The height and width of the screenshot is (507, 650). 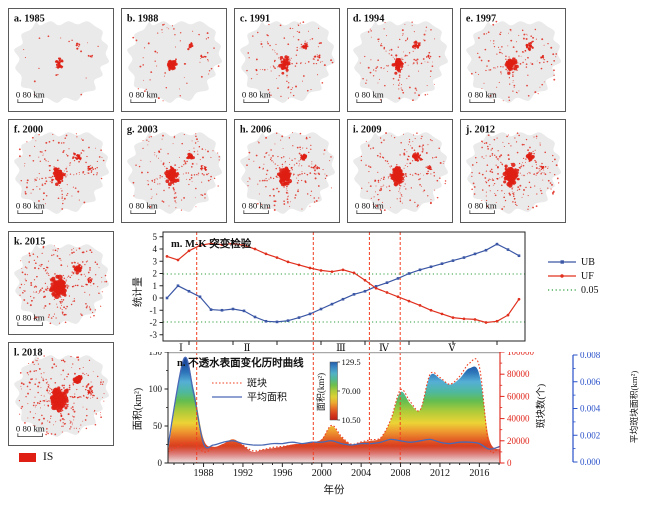 What do you see at coordinates (518, 441) in the screenshot?
I see `n-right-tick: 20000` at bounding box center [518, 441].